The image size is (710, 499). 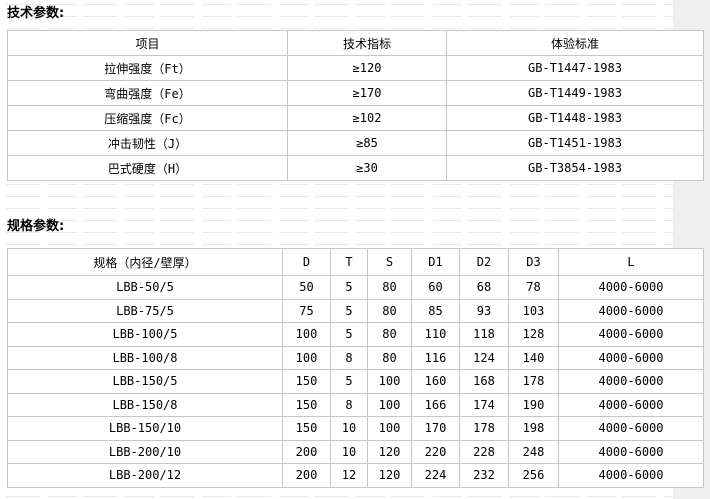 I want to click on table-row: 冲击韧性（J） ≥85 GB-T1451-1983, so click(x=355, y=143).